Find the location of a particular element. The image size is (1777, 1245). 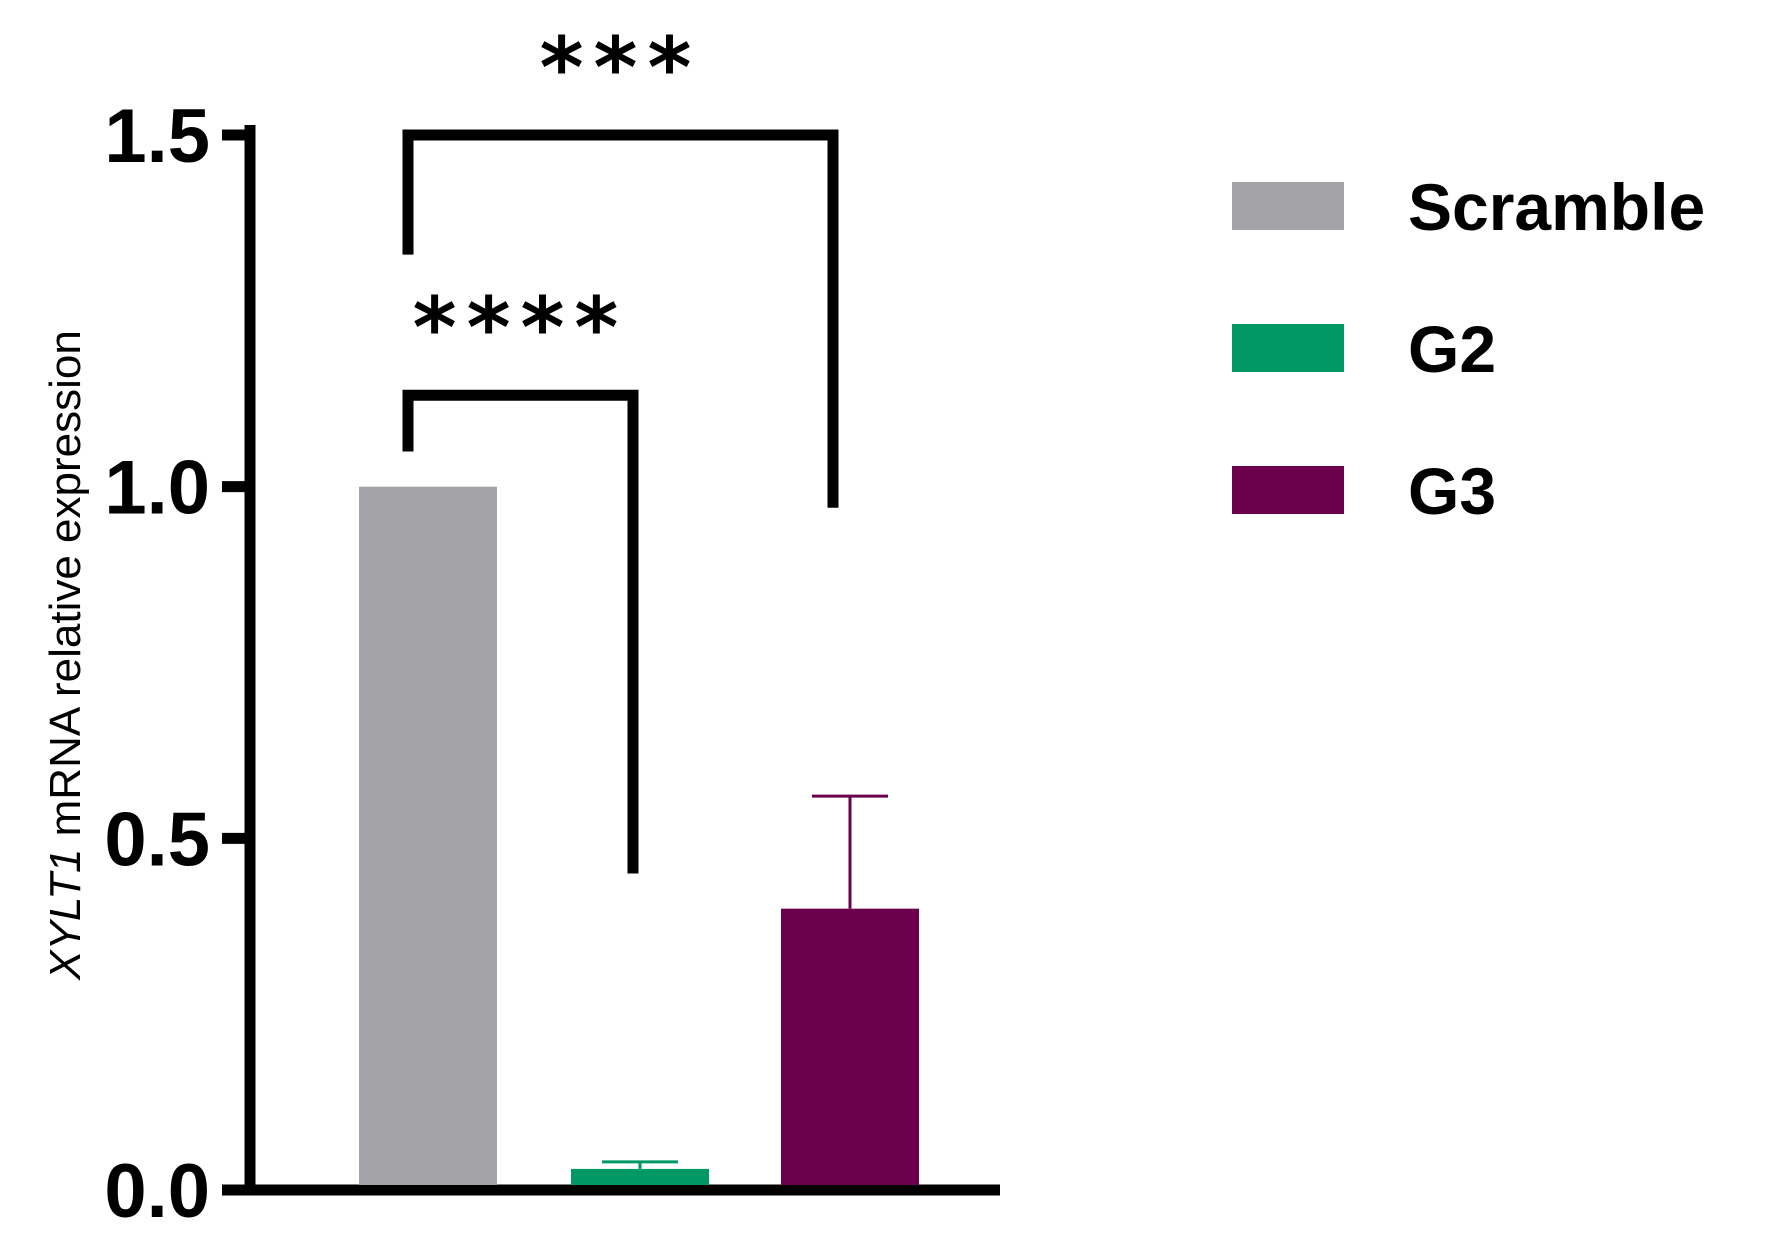

legend-label: G2 is located at coordinates (1452, 349).